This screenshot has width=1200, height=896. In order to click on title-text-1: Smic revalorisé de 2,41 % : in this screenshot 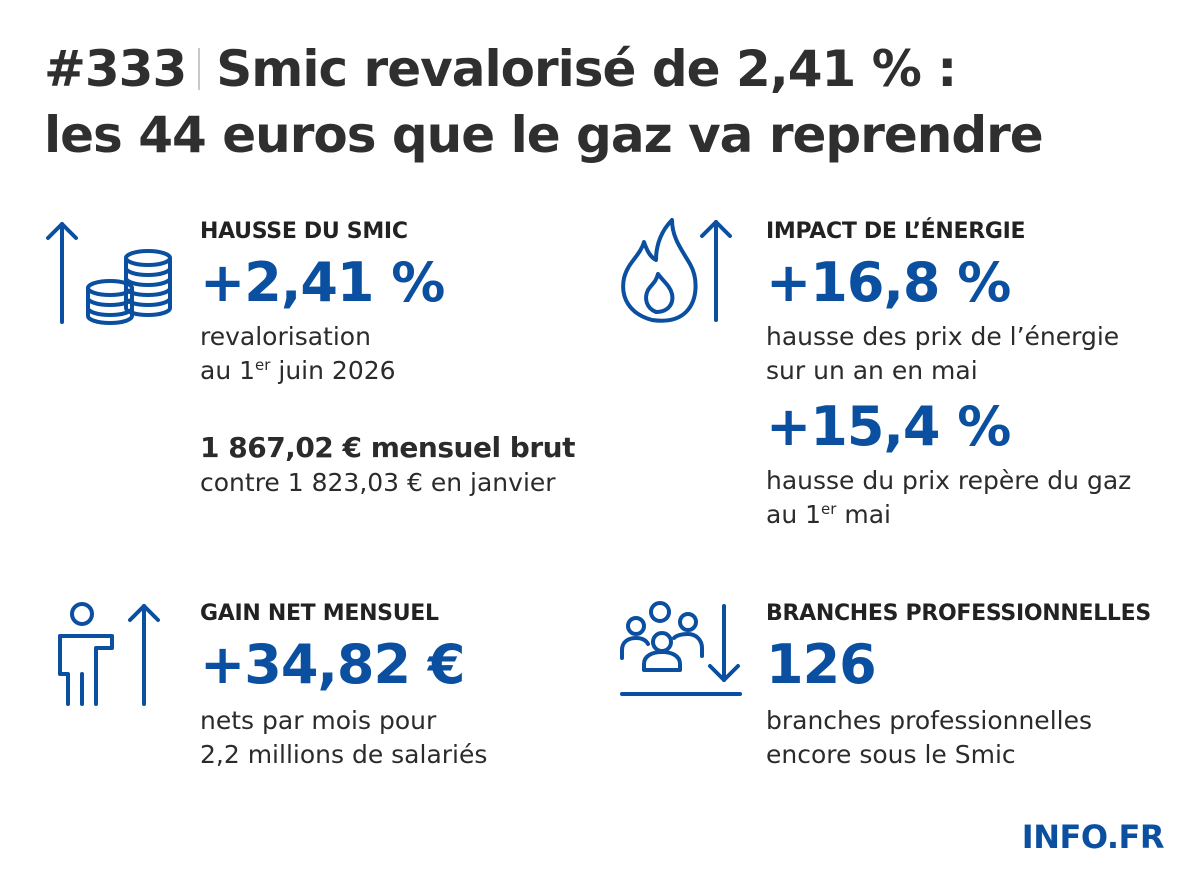, I will do `click(586, 69)`.